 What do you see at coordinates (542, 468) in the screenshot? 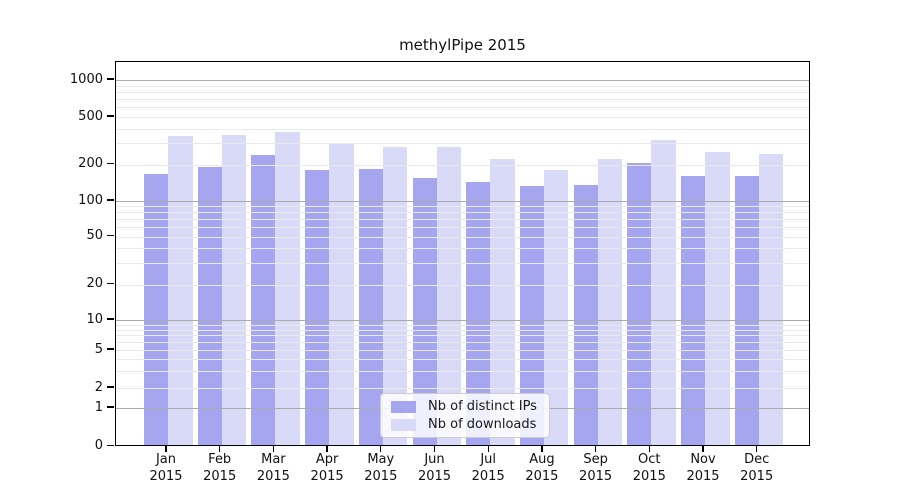
I see `x-tick-label: Aug 2015` at bounding box center [542, 468].